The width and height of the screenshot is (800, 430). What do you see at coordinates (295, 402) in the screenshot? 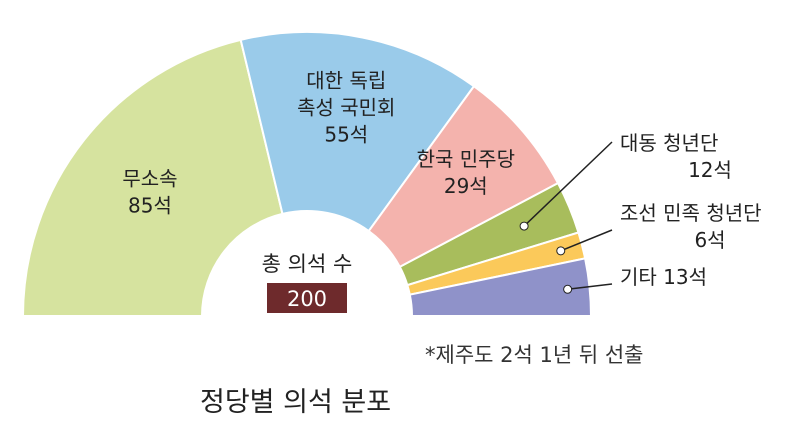
I see `chart-title: 정당별 의석 분포` at bounding box center [295, 402].